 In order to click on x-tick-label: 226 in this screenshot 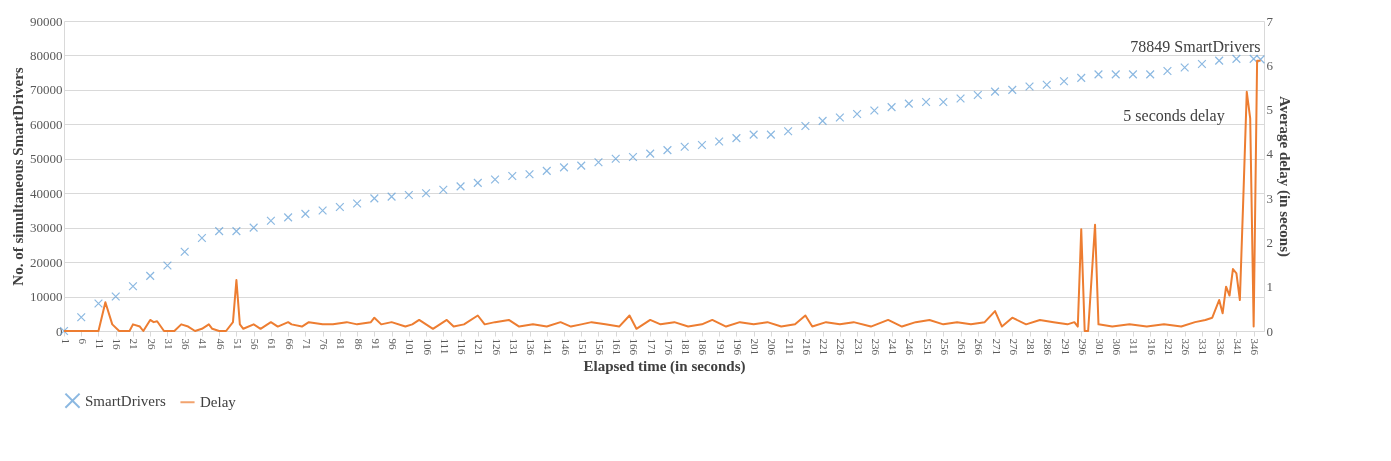, I will do `click(841, 347)`.